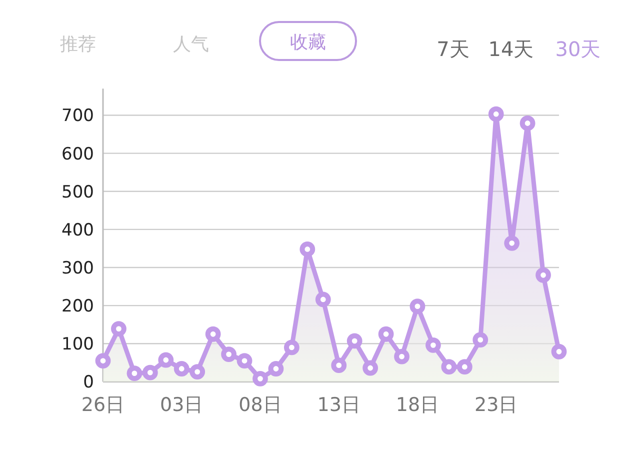 The image size is (640, 464). I want to click on y-tick-label: 0, so click(88, 382).